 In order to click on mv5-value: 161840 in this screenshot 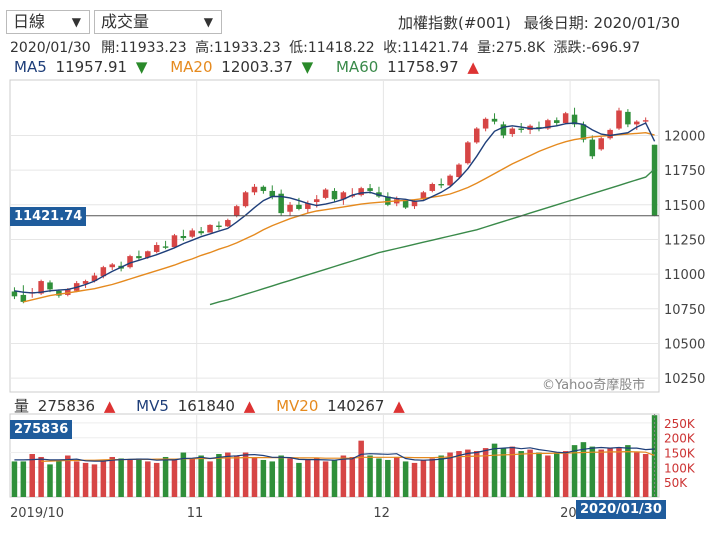, I will do `click(206, 406)`.